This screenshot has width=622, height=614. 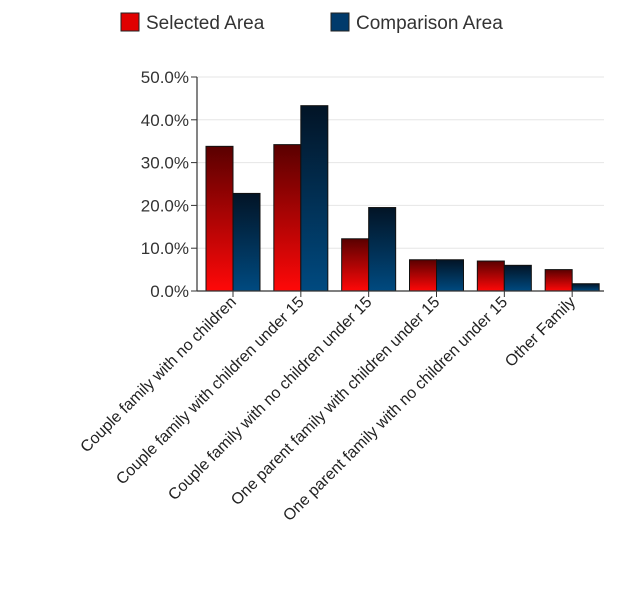 I want to click on y-tick-label: 0.0%, so click(x=169, y=291).